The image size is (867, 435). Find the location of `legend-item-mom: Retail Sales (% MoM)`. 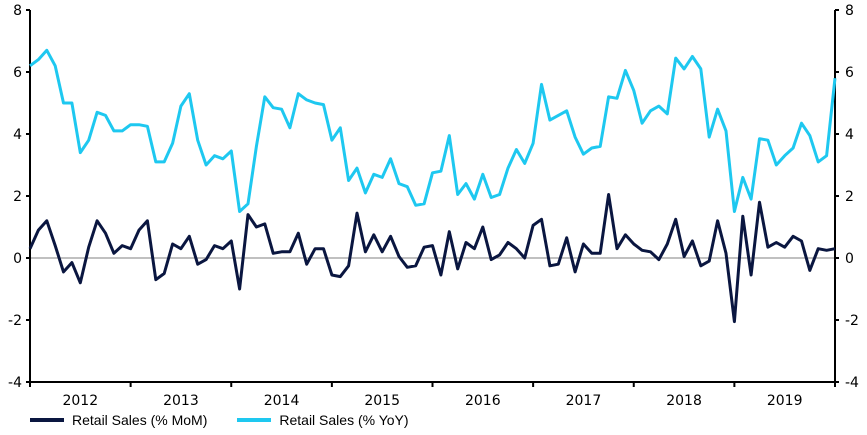

legend-item-mom: Retail Sales (% MoM) is located at coordinates (118, 420).